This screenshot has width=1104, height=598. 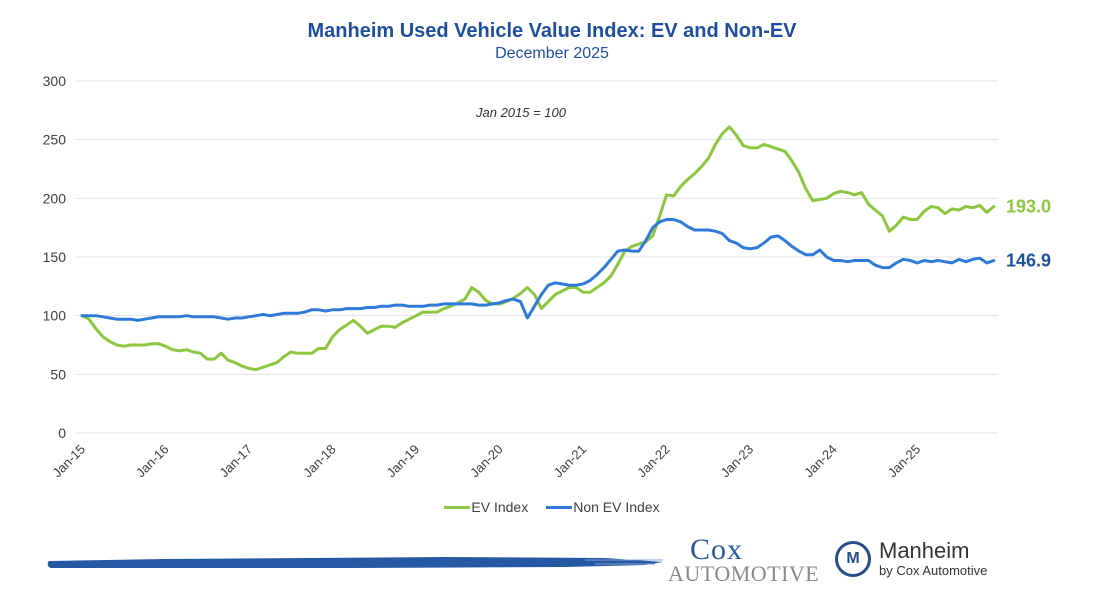 I want to click on y-axis-ticks: 0 50 100 150 200 250 300, so click(x=55, y=257).